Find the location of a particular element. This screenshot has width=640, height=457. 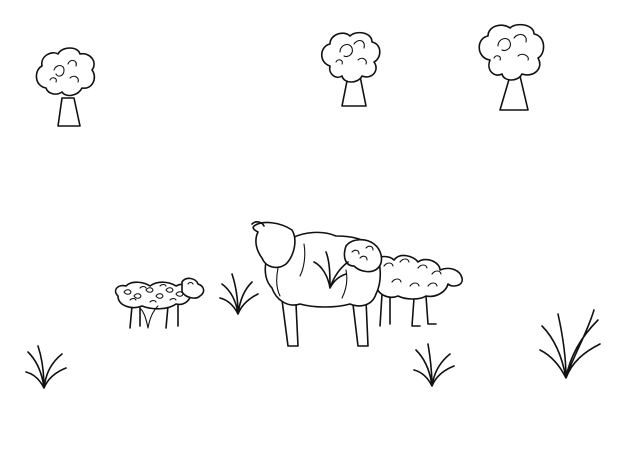

sheep-ear is located at coordinates (258, 224).